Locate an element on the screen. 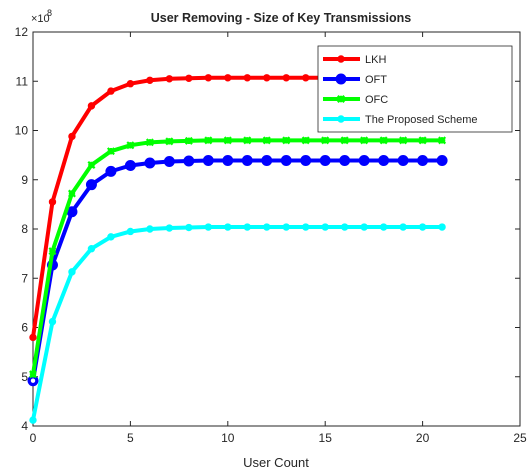  legend-label: OFC is located at coordinates (376, 100).